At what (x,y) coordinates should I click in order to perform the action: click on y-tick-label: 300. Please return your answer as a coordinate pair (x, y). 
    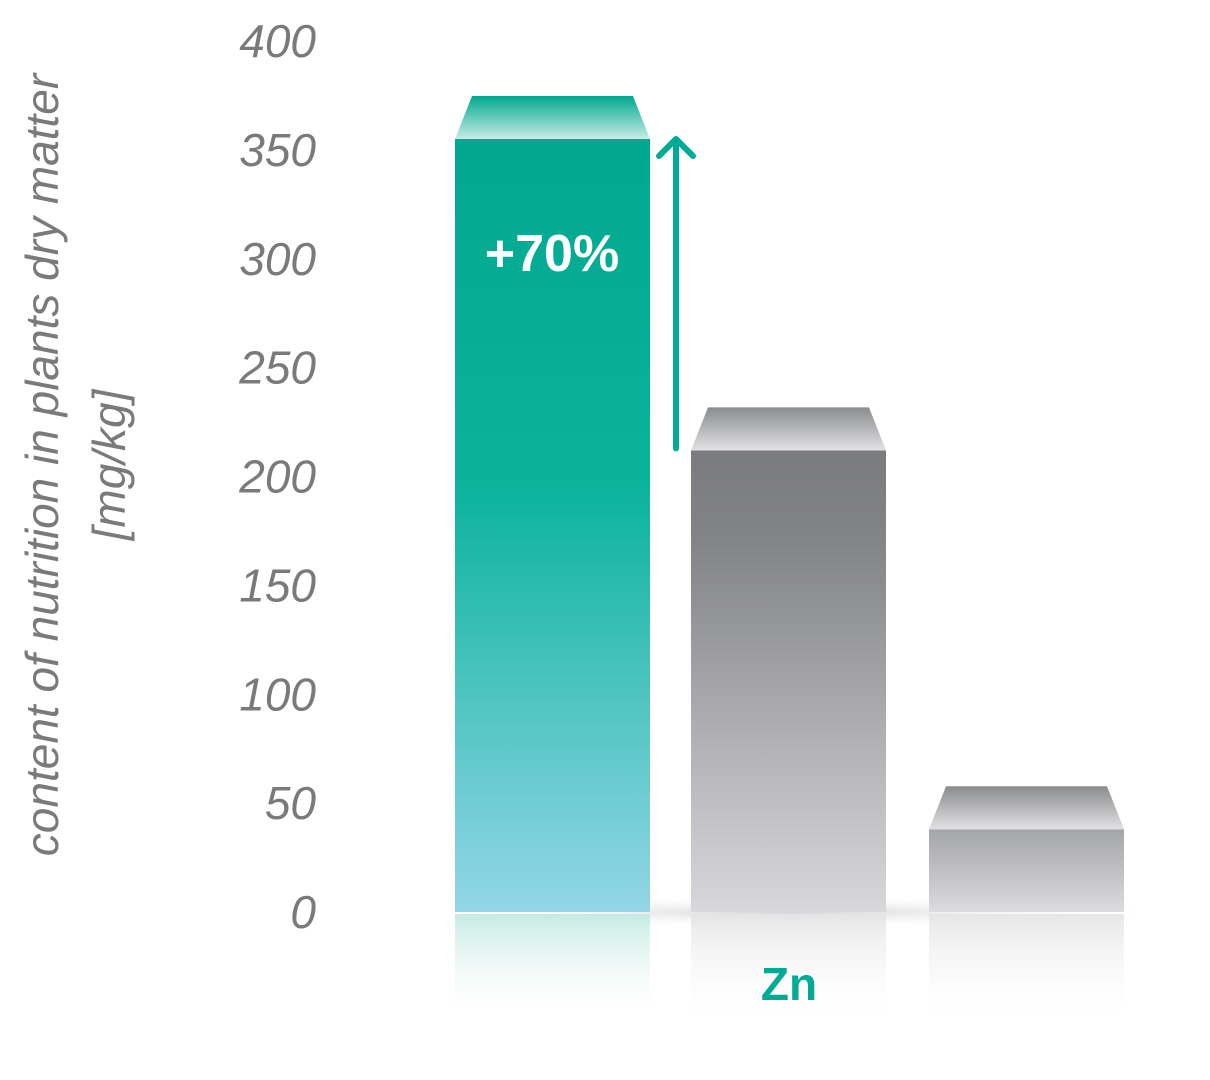
    Looking at the image, I should click on (277, 259).